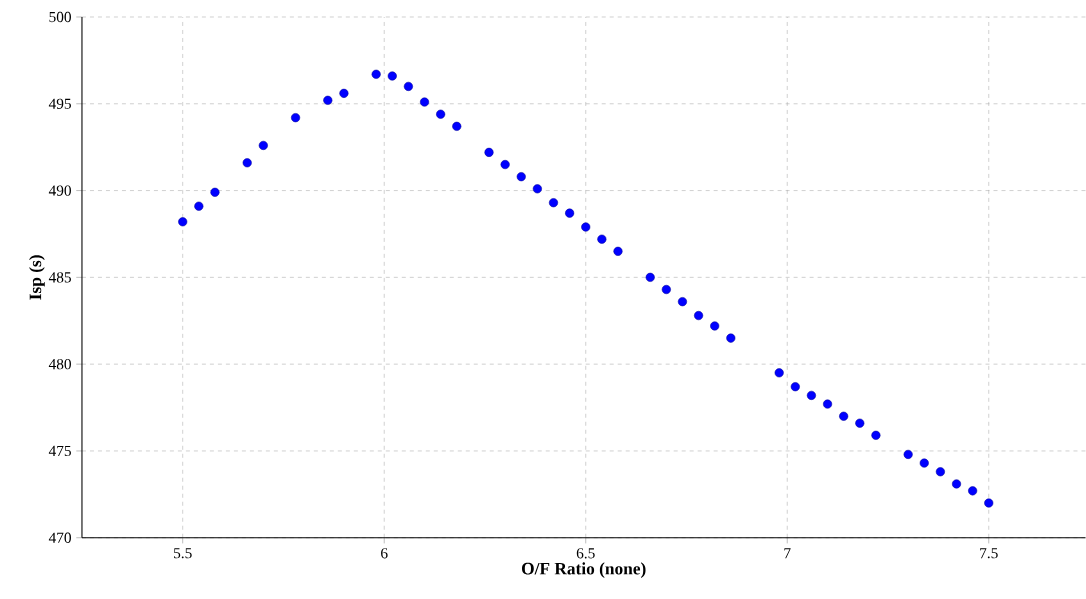 The width and height of the screenshot is (1086, 599). Describe the element at coordinates (585, 553) in the screenshot. I see `x-tick-label: 6.5` at that location.